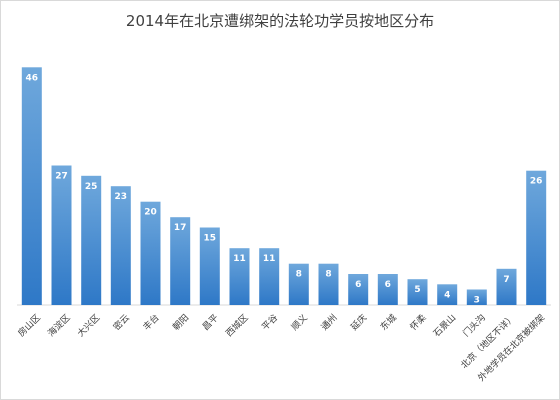 The height and width of the screenshot is (400, 560). What do you see at coordinates (358, 322) in the screenshot?
I see `x-tick-label: 延庆` at bounding box center [358, 322].